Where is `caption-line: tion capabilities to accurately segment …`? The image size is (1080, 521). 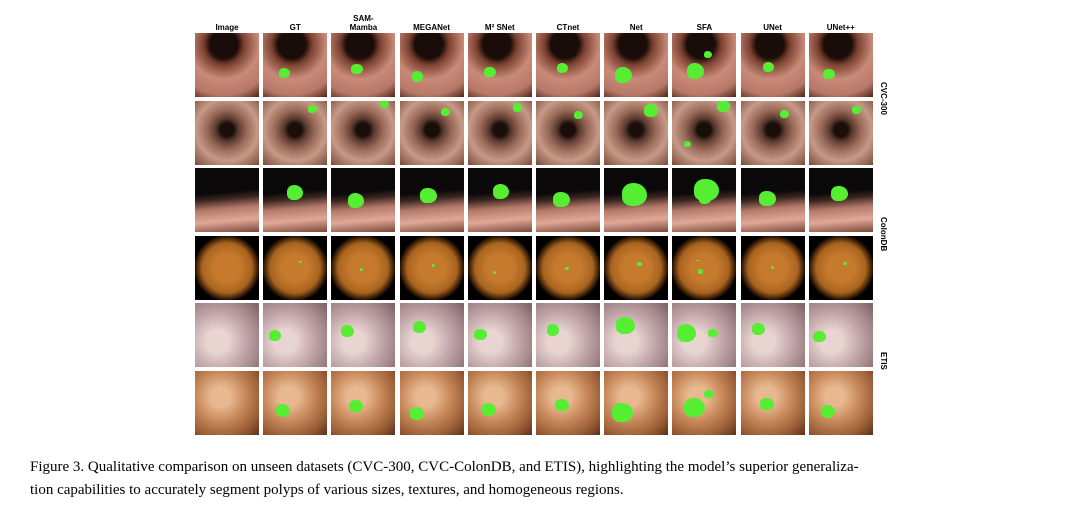 caption-line: tion capabilities to accurately segment … is located at coordinates (327, 490).